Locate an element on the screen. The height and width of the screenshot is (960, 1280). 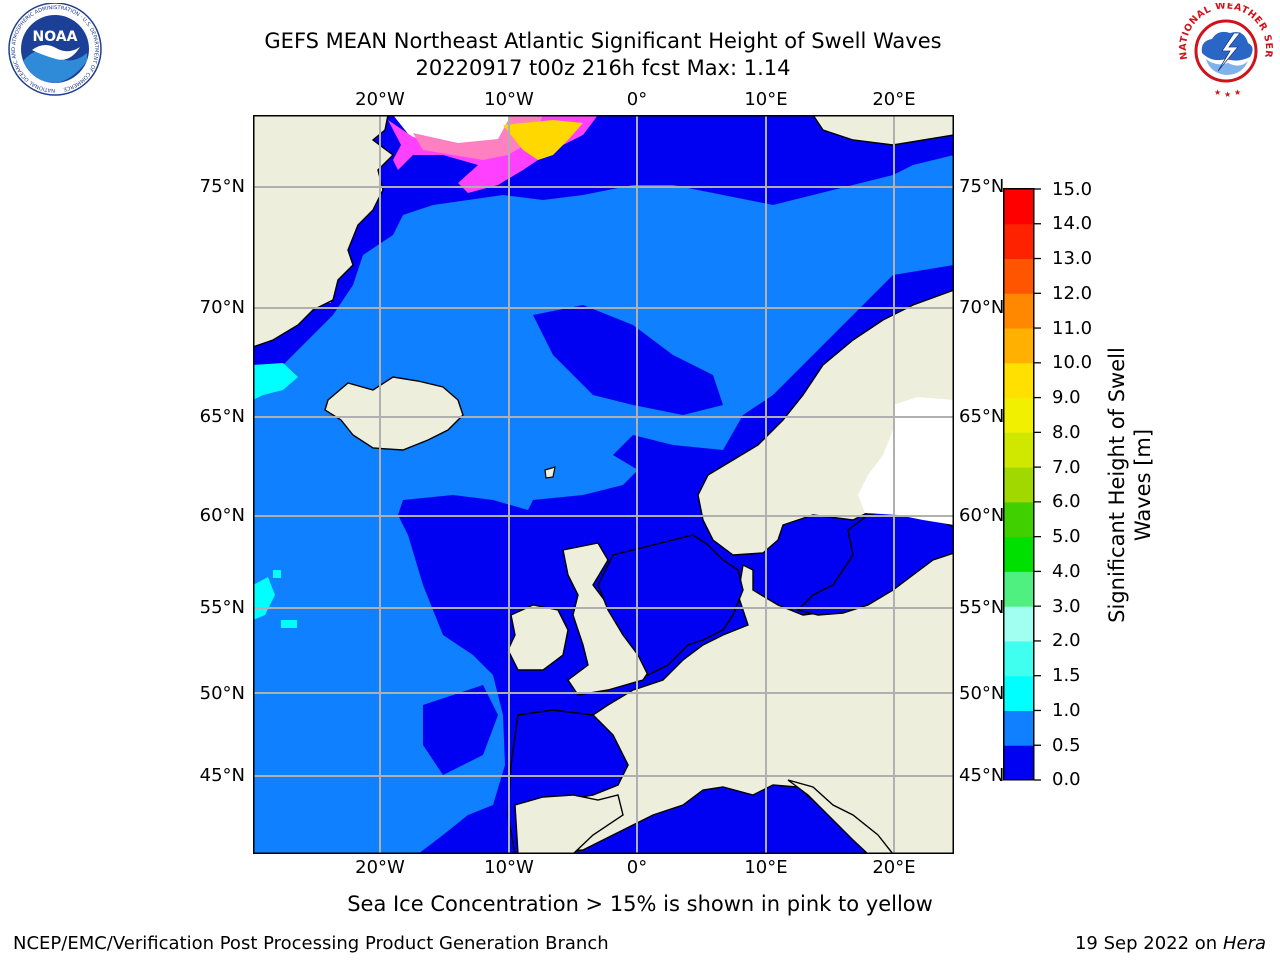
lon-tick-bottom: 10°E is located at coordinates (766, 867).